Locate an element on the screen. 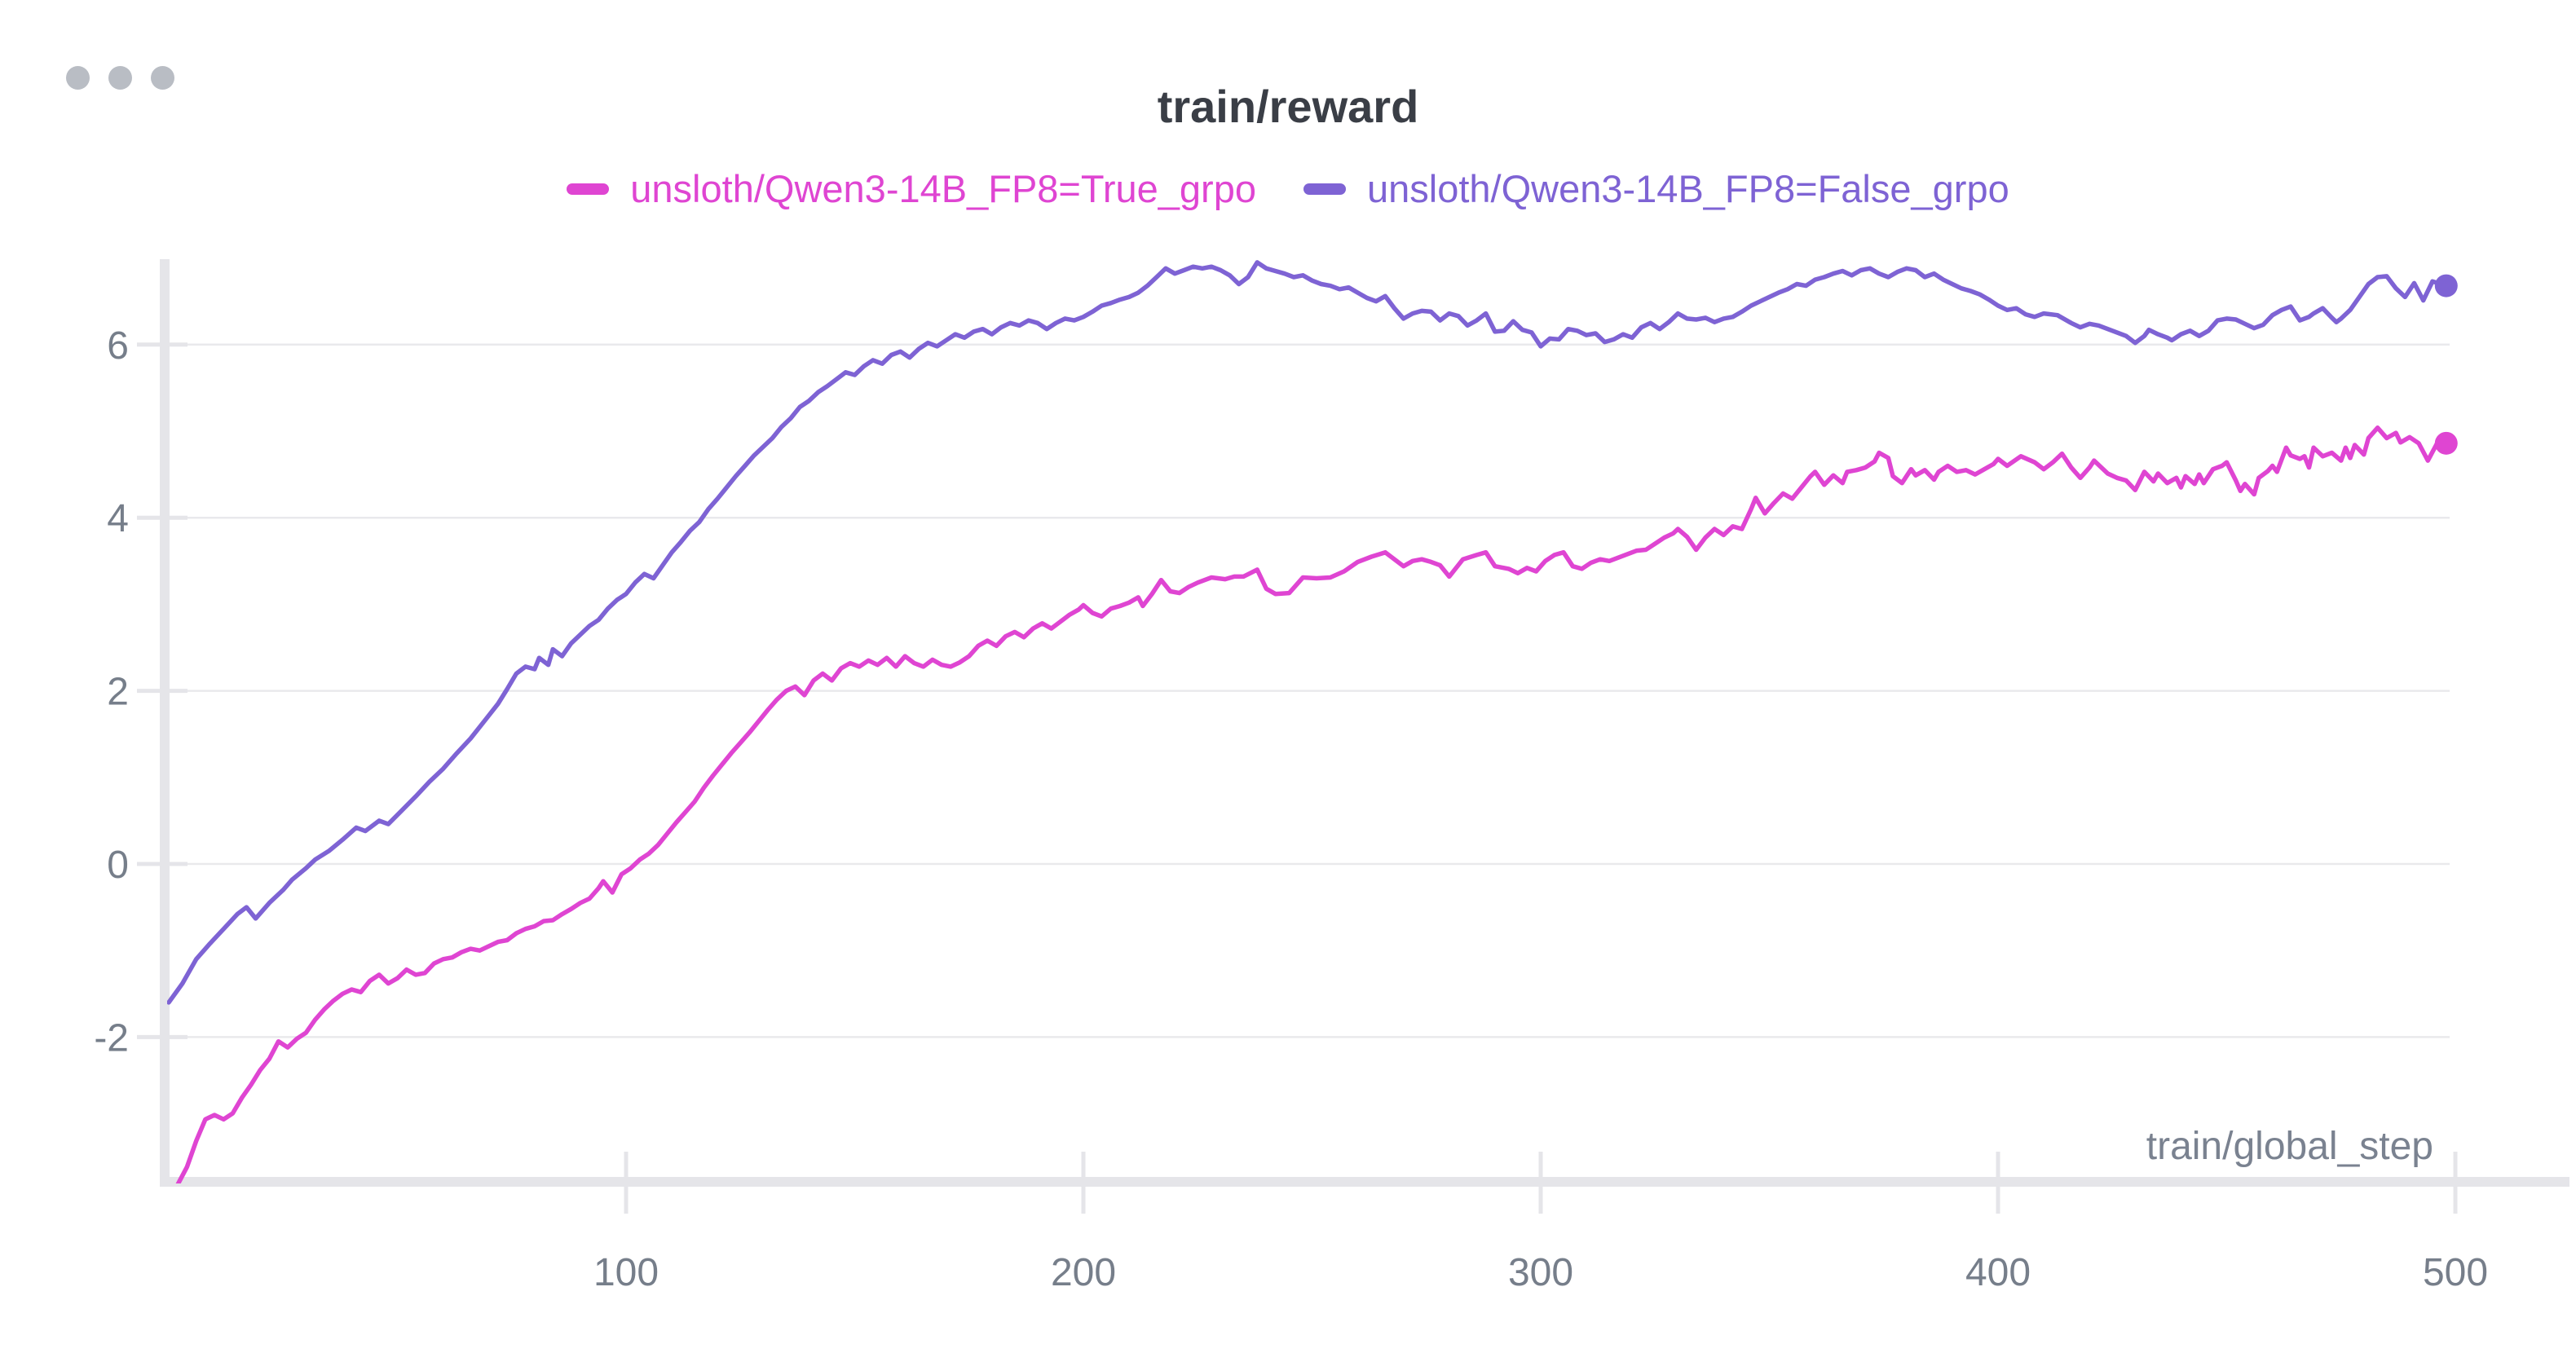  series-end-dot-fp8-false is located at coordinates (2446, 285).